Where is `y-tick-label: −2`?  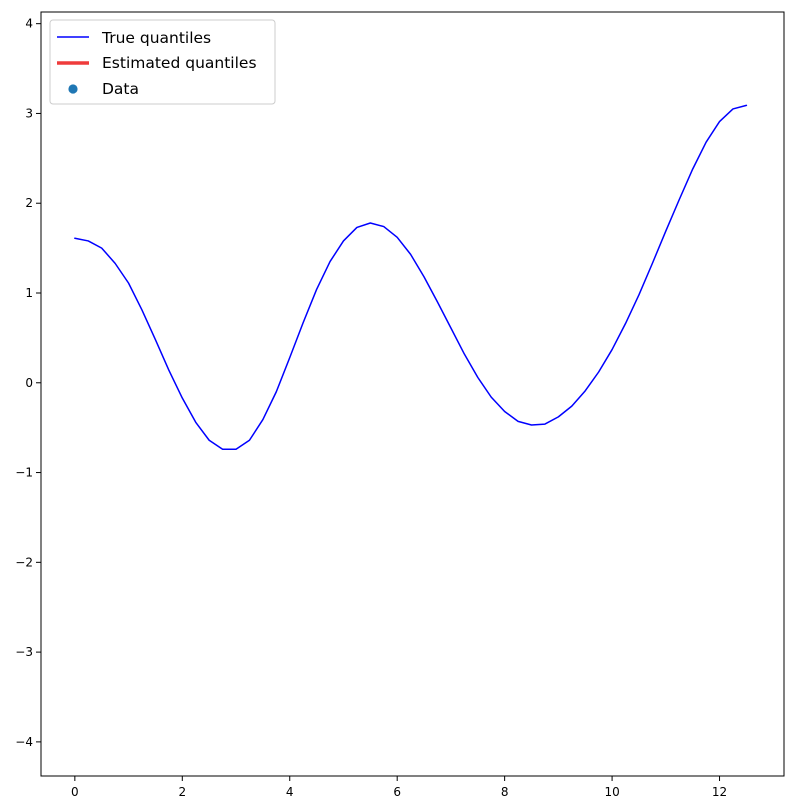 y-tick-label: −2 is located at coordinates (24, 562).